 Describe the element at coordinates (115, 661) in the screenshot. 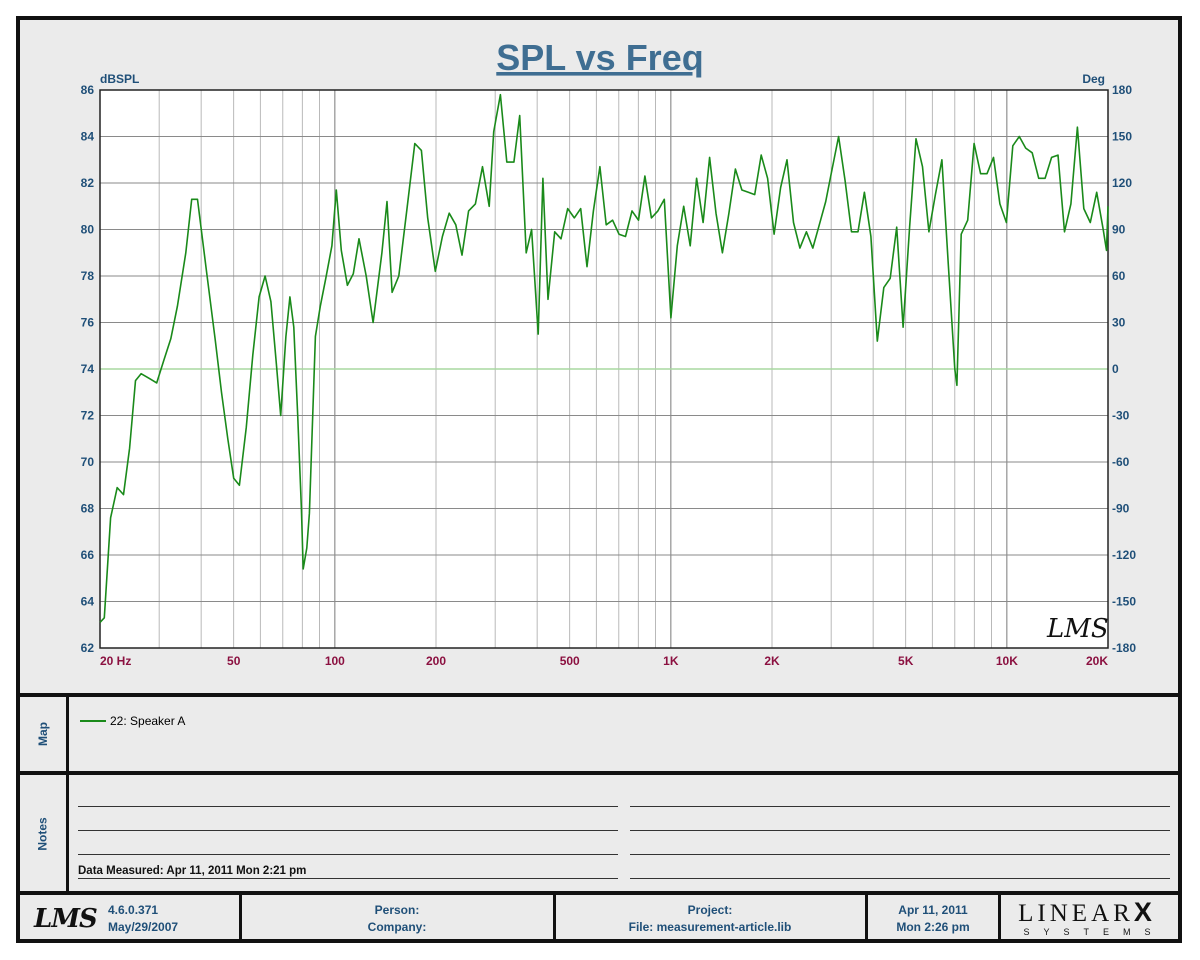

I see `x-tick-label: 20 Hz` at that location.